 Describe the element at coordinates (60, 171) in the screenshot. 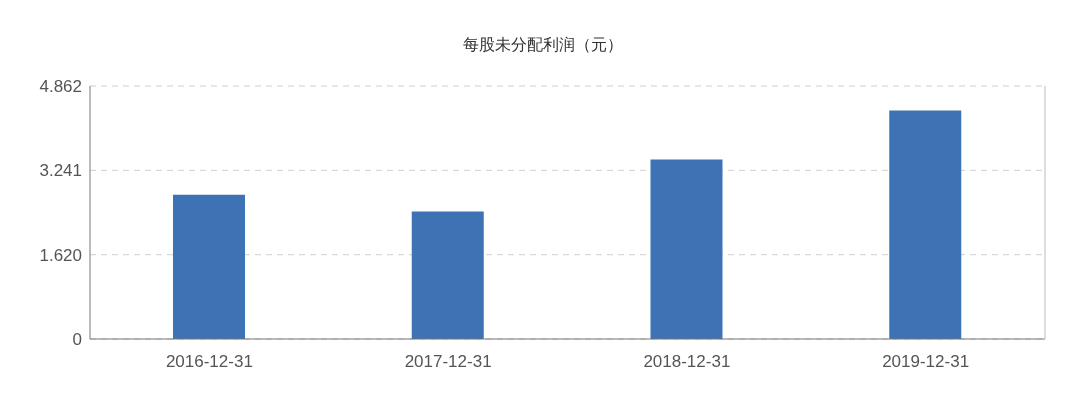

I see `y-tick-label: 3.241` at that location.